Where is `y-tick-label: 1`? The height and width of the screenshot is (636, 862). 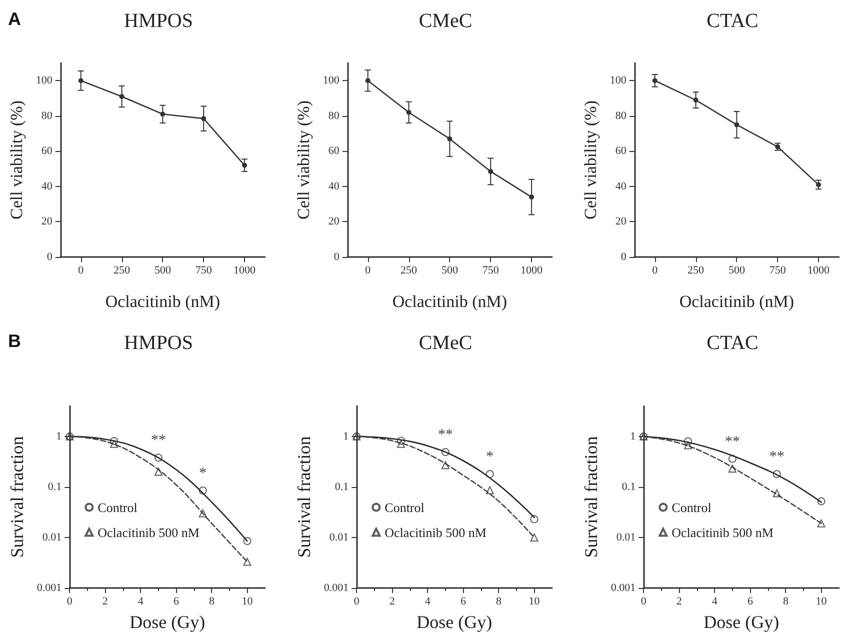 y-tick-label: 1 is located at coordinates (59, 436).